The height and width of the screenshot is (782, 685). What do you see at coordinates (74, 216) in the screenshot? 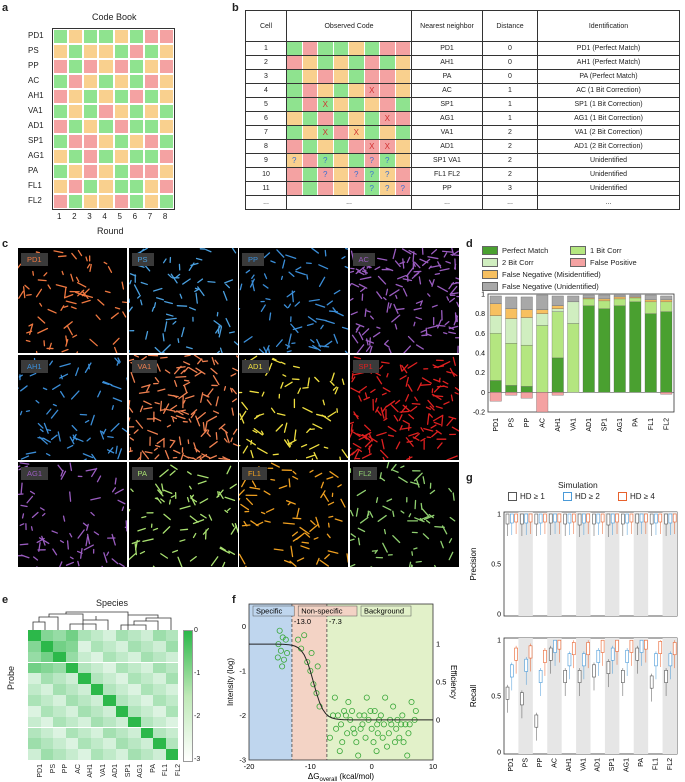
I see `round-label: 2` at bounding box center [74, 216].